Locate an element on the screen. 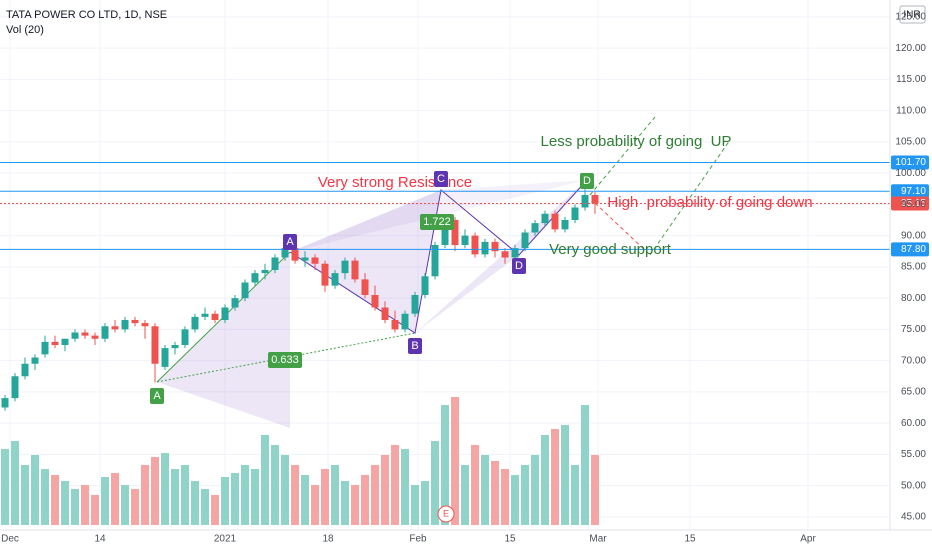  currency-box is located at coordinates (912, 14).